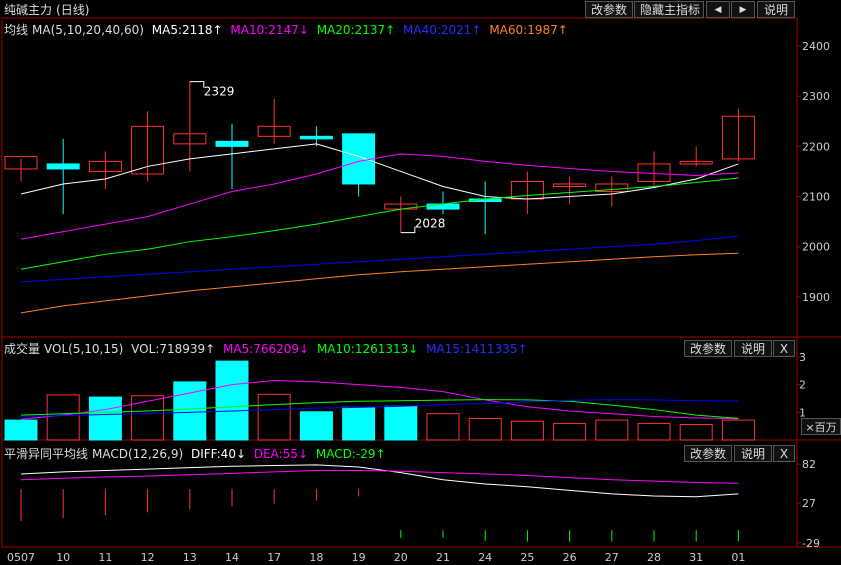  What do you see at coordinates (219, 92) in the screenshot?
I see `extreme-label: 2329` at bounding box center [219, 92].